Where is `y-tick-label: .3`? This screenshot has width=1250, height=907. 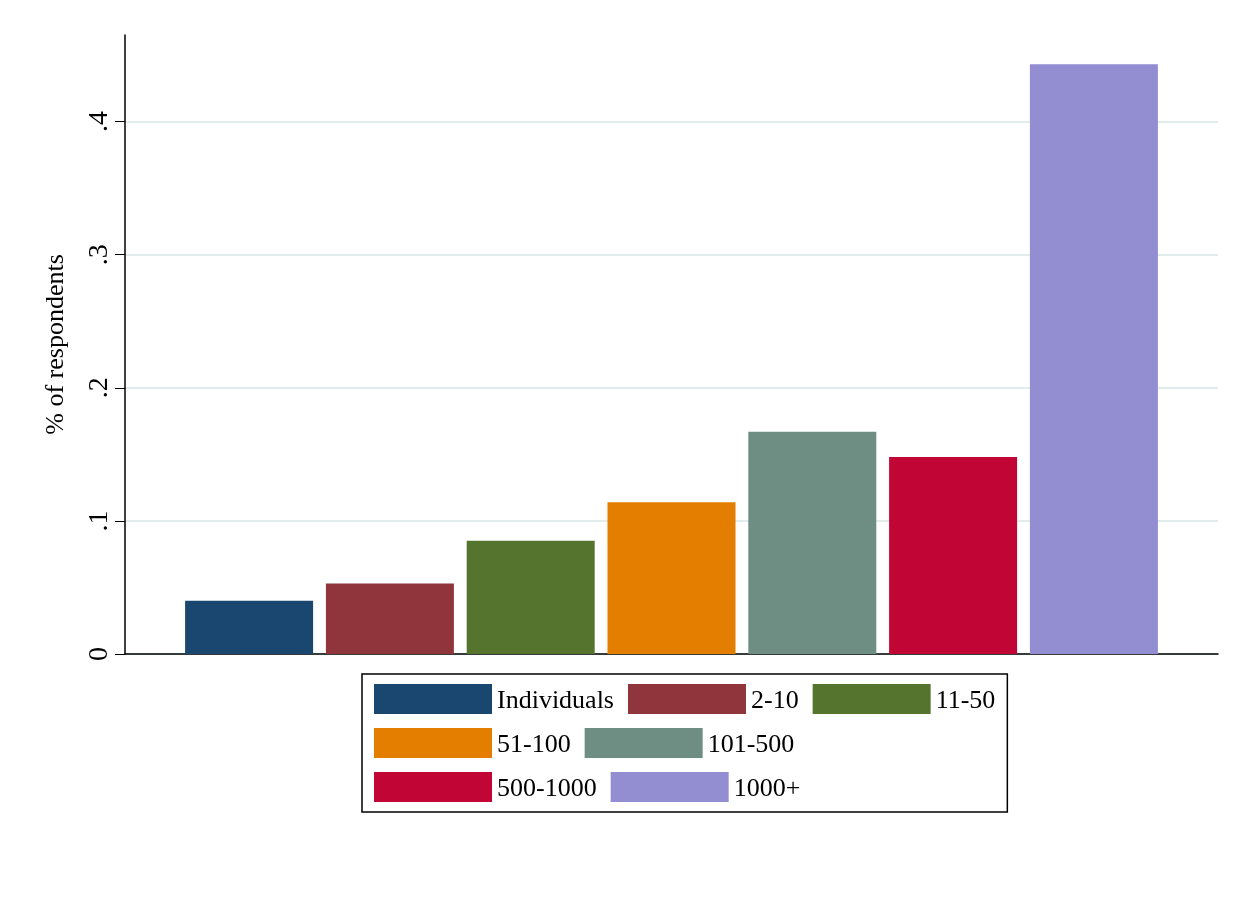 y-tick-label: .3 is located at coordinates (97, 255).